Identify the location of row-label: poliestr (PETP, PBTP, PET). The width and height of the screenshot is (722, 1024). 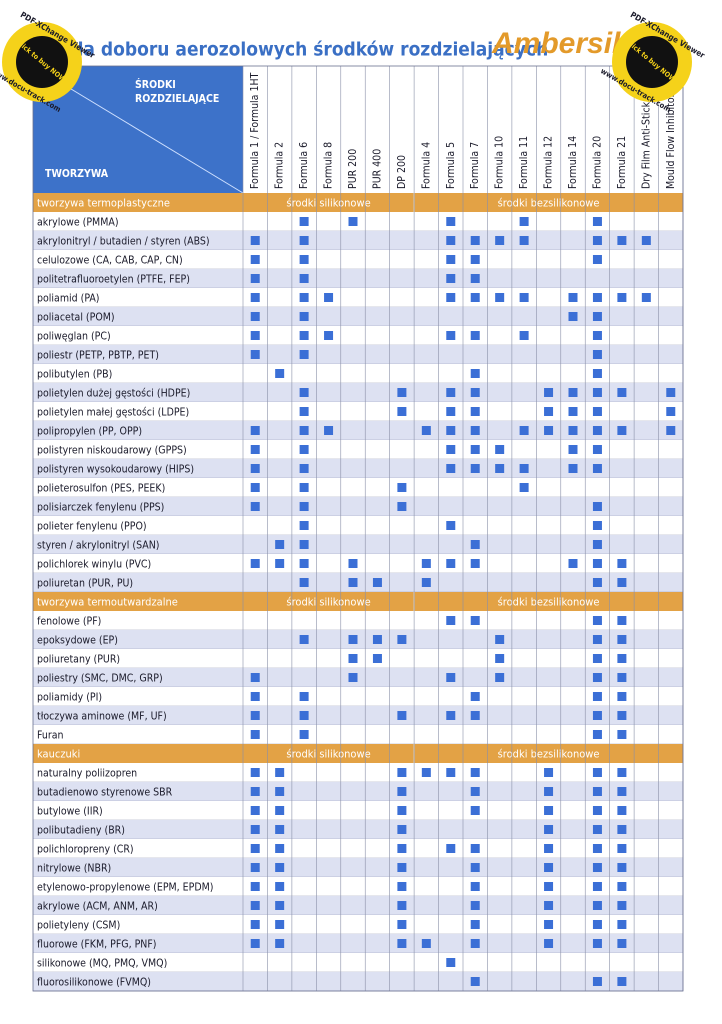
(98, 356).